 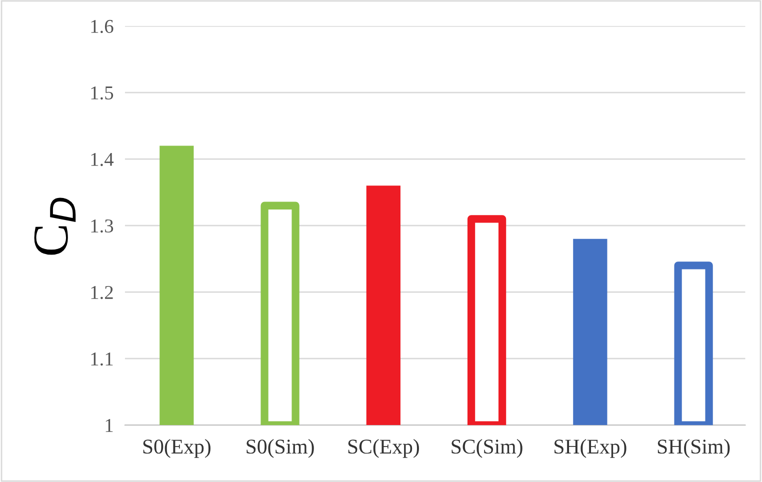 I want to click on y-tick-label: 1.4, so click(x=102, y=159).